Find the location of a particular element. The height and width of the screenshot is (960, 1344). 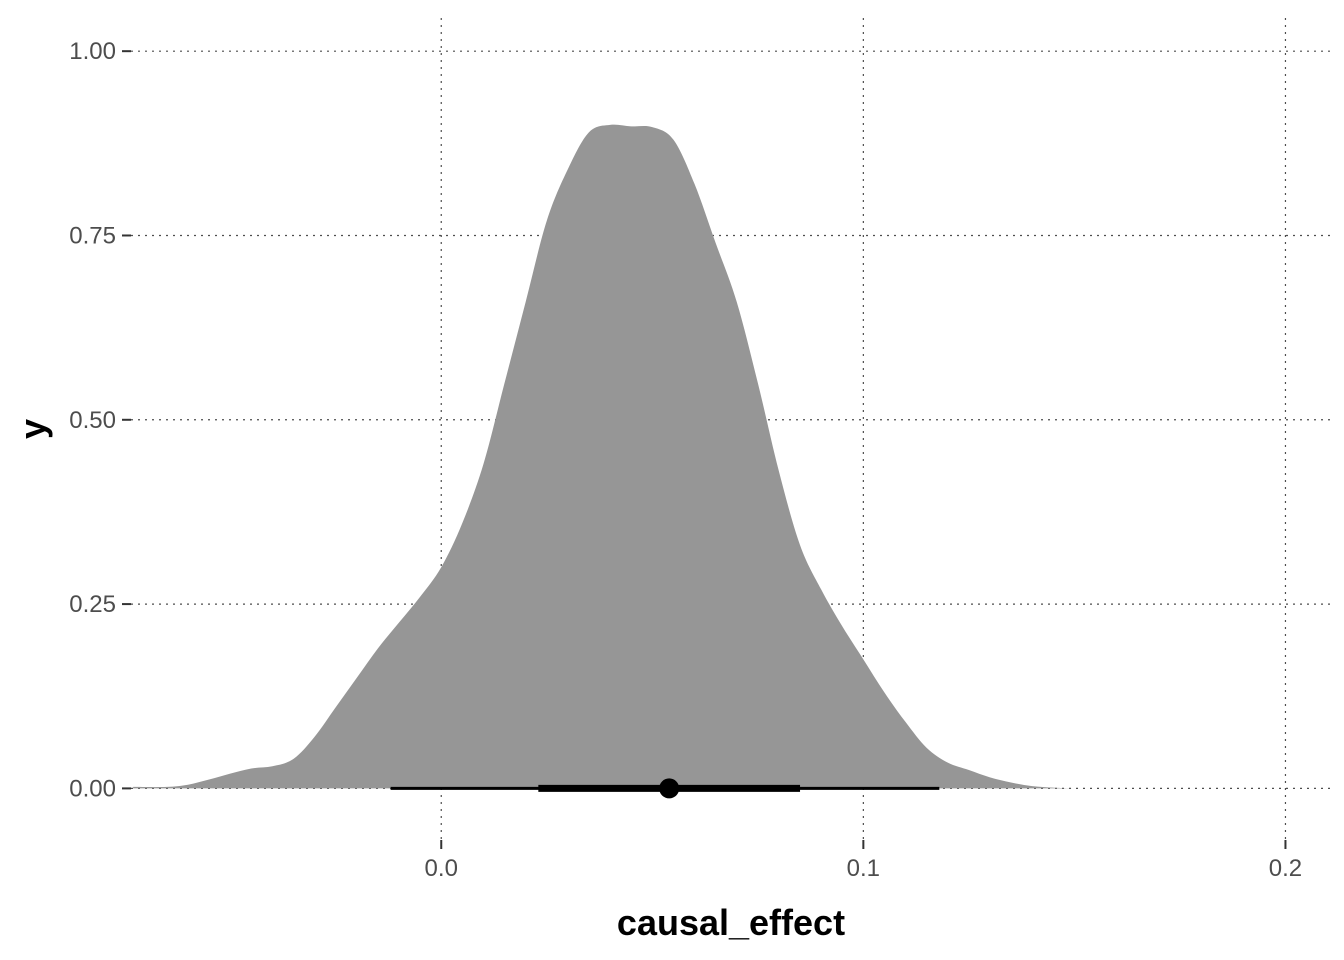

y-axis: 0.00 0.25 0.50 0.75 1.00 is located at coordinates (100, 420).